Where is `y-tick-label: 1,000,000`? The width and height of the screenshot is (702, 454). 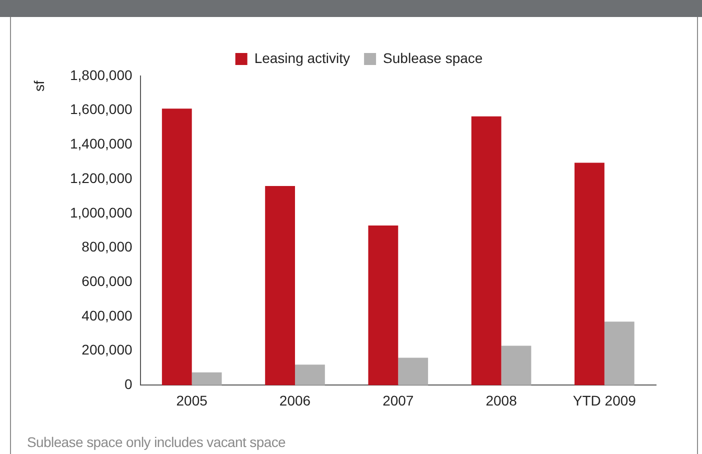
y-tick-label: 1,000,000 is located at coordinates (101, 212).